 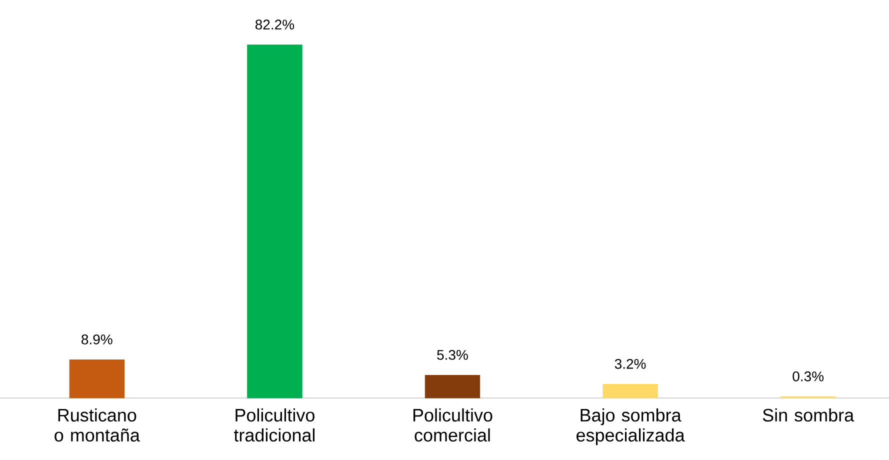 What do you see at coordinates (452, 355) in the screenshot?
I see `data-label: 5.3%` at bounding box center [452, 355].